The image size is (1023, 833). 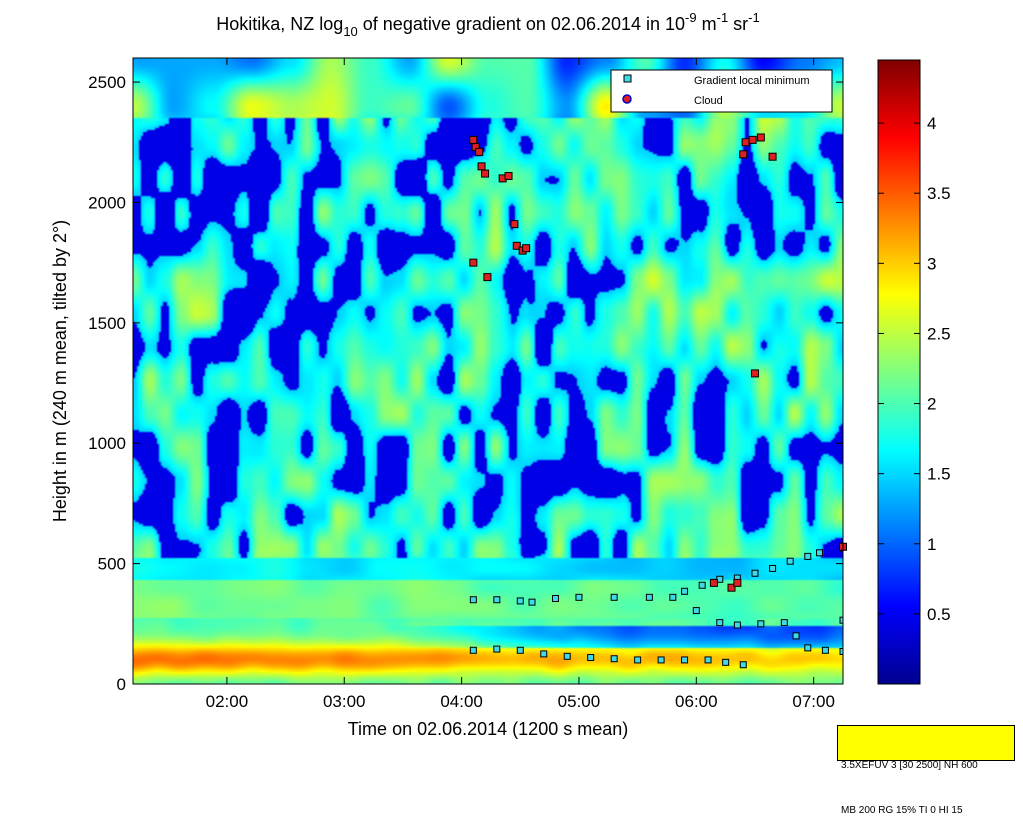 What do you see at coordinates (627, 99) in the screenshot?
I see `legend-marker-cloud` at bounding box center [627, 99].